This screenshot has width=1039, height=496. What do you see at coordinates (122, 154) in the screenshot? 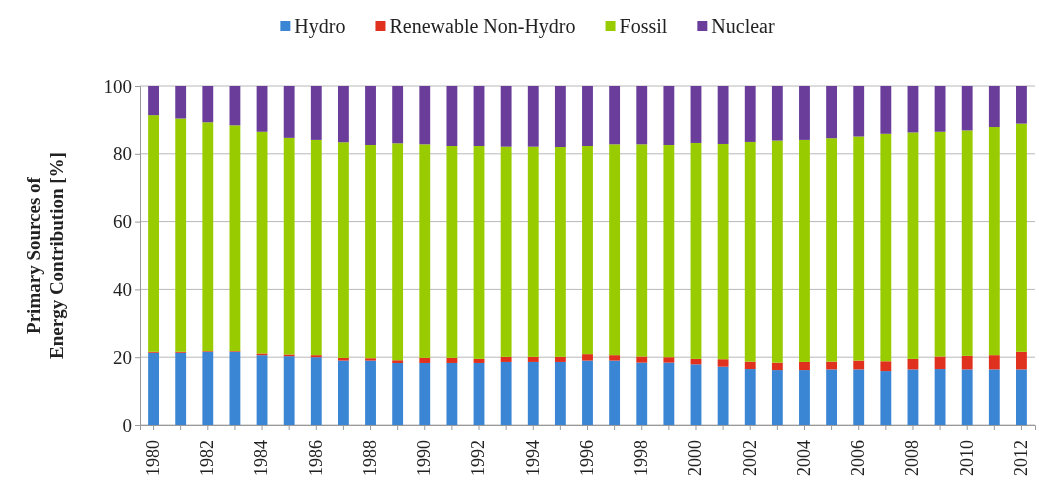
I see `y-tick-label: 80` at bounding box center [122, 154].